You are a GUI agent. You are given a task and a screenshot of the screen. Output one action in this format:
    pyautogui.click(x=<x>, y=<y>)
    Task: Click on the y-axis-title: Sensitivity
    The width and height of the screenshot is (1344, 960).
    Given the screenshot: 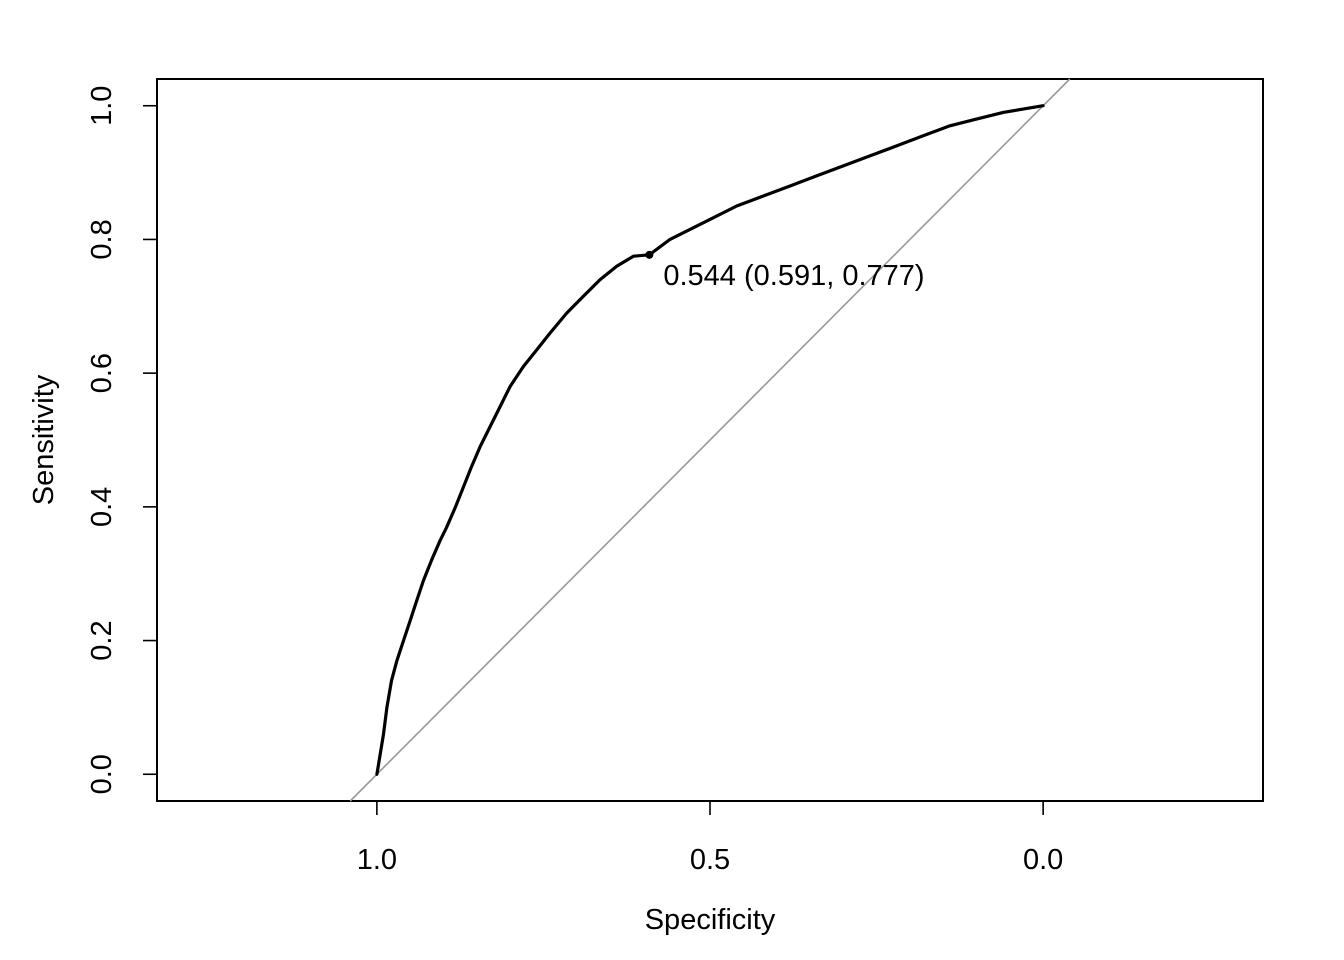 What is the action you would take?
    pyautogui.click(x=44, y=439)
    